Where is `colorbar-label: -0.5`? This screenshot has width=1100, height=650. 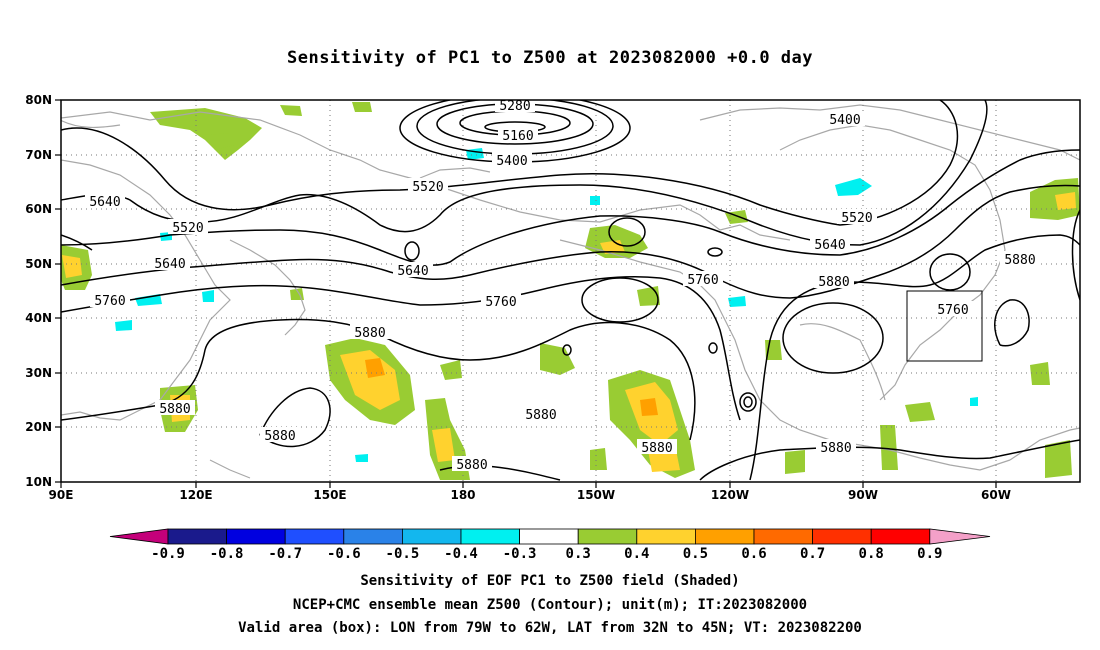 colorbar-label: -0.5 is located at coordinates (403, 554).